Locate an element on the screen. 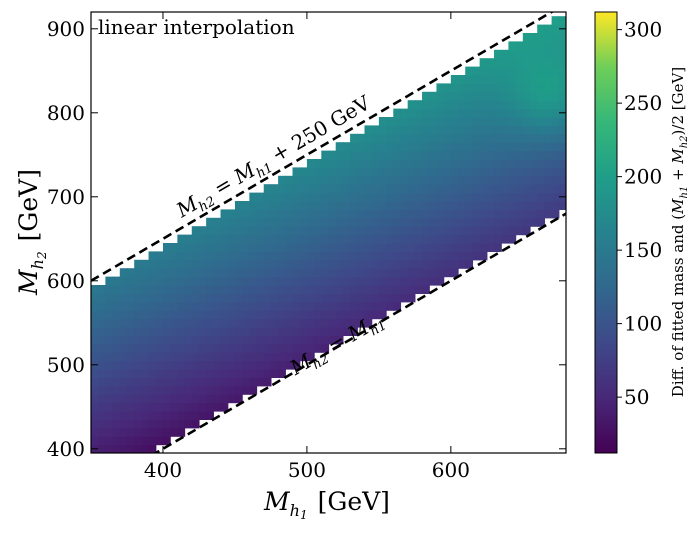  y-axis-title: Mh2[GeV] is located at coordinates (31, 232).